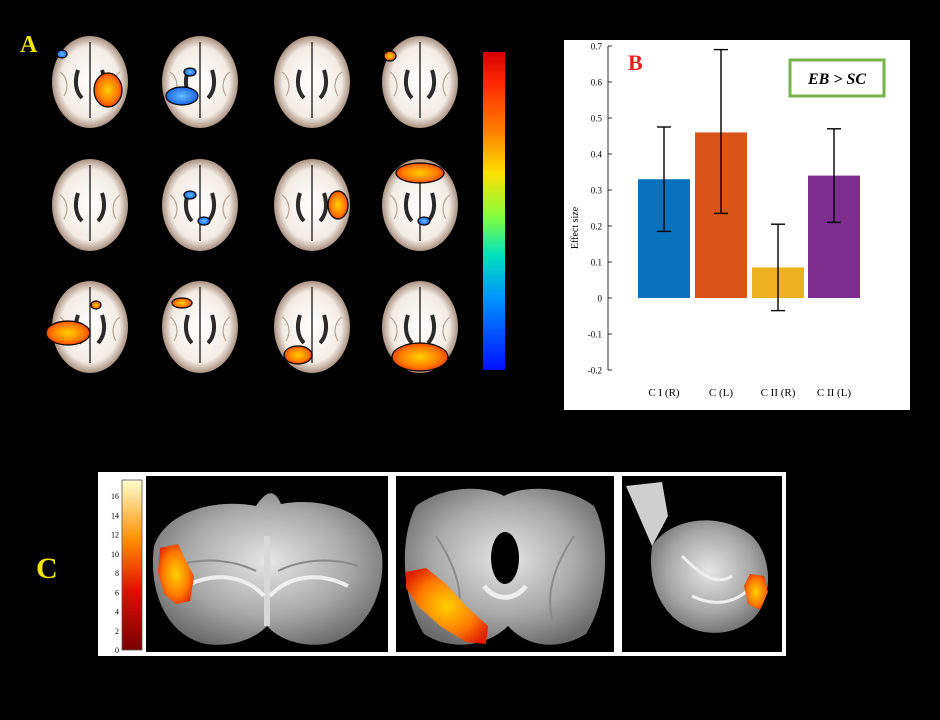  I want to click on cerebellum-coronal-view, so click(267, 564).